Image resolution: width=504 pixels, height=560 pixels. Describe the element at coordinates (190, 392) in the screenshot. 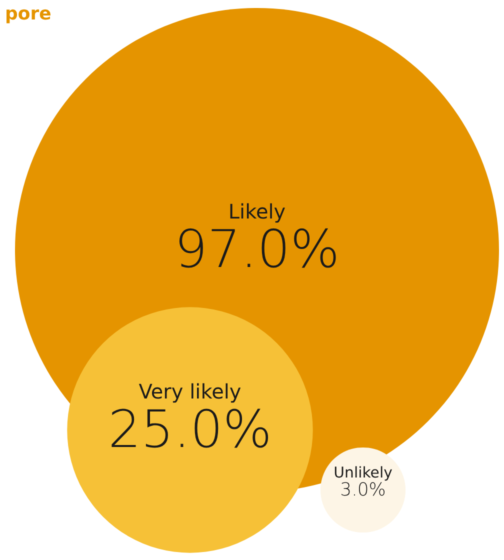

I see `category-label: Very likely` at that location.